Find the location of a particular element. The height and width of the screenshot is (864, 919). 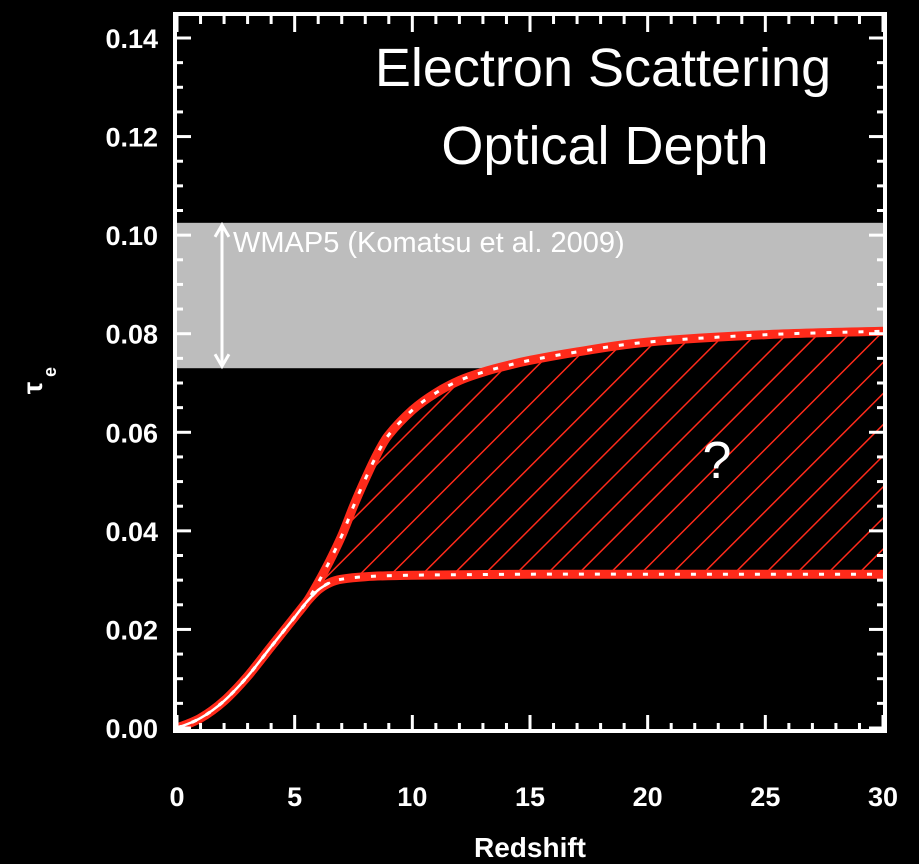

shared-curve-core is located at coordinates (253, 655).